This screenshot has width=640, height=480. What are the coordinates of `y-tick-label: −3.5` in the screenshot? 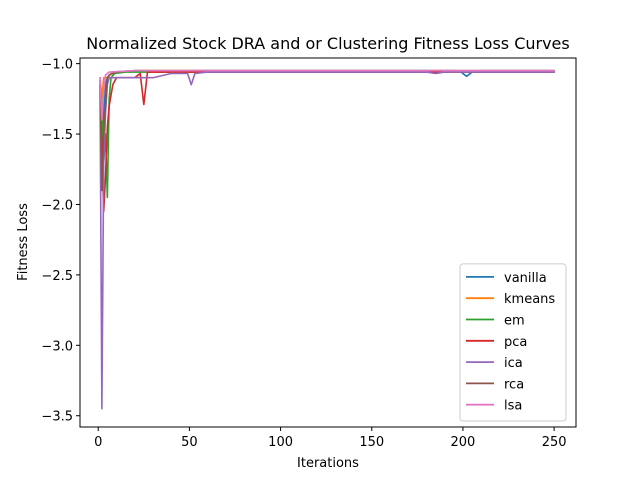 It's located at (57, 417).